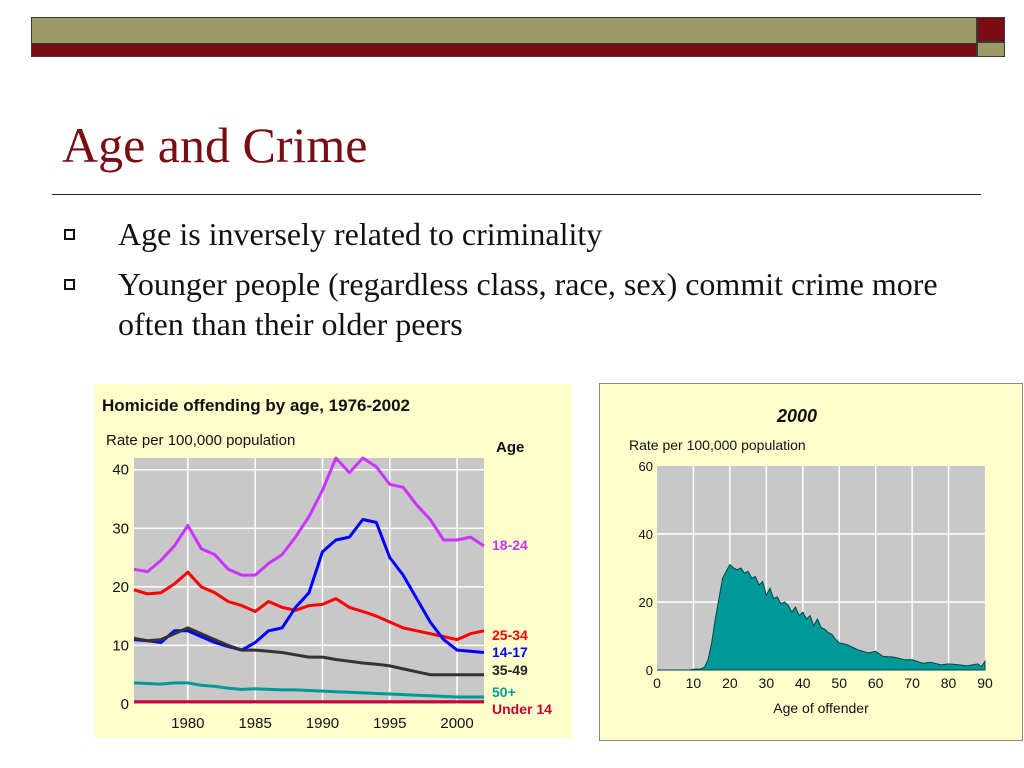  What do you see at coordinates (187, 723) in the screenshot?
I see `chart1-x-tick: 1980` at bounding box center [187, 723].